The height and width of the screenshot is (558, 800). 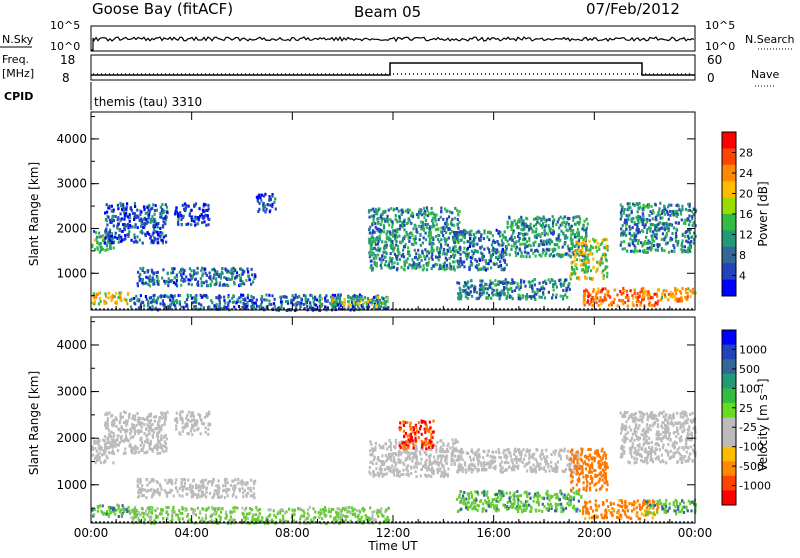 I want to click on cpid-label: CPID, so click(x=18, y=96).